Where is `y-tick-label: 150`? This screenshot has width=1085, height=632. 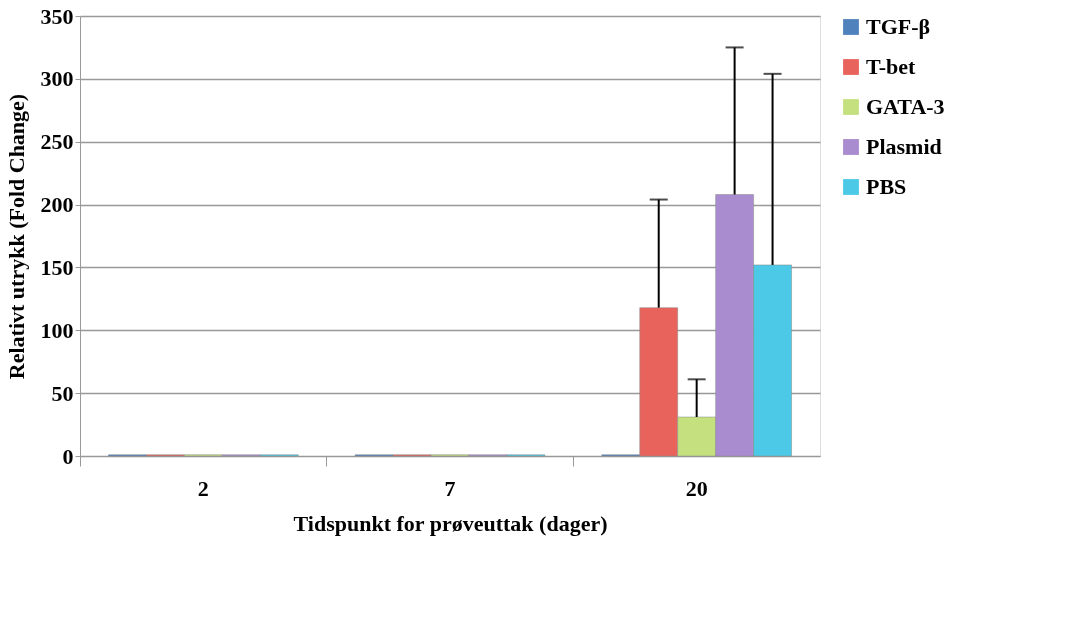
y-tick-label: 150 is located at coordinates (57, 267).